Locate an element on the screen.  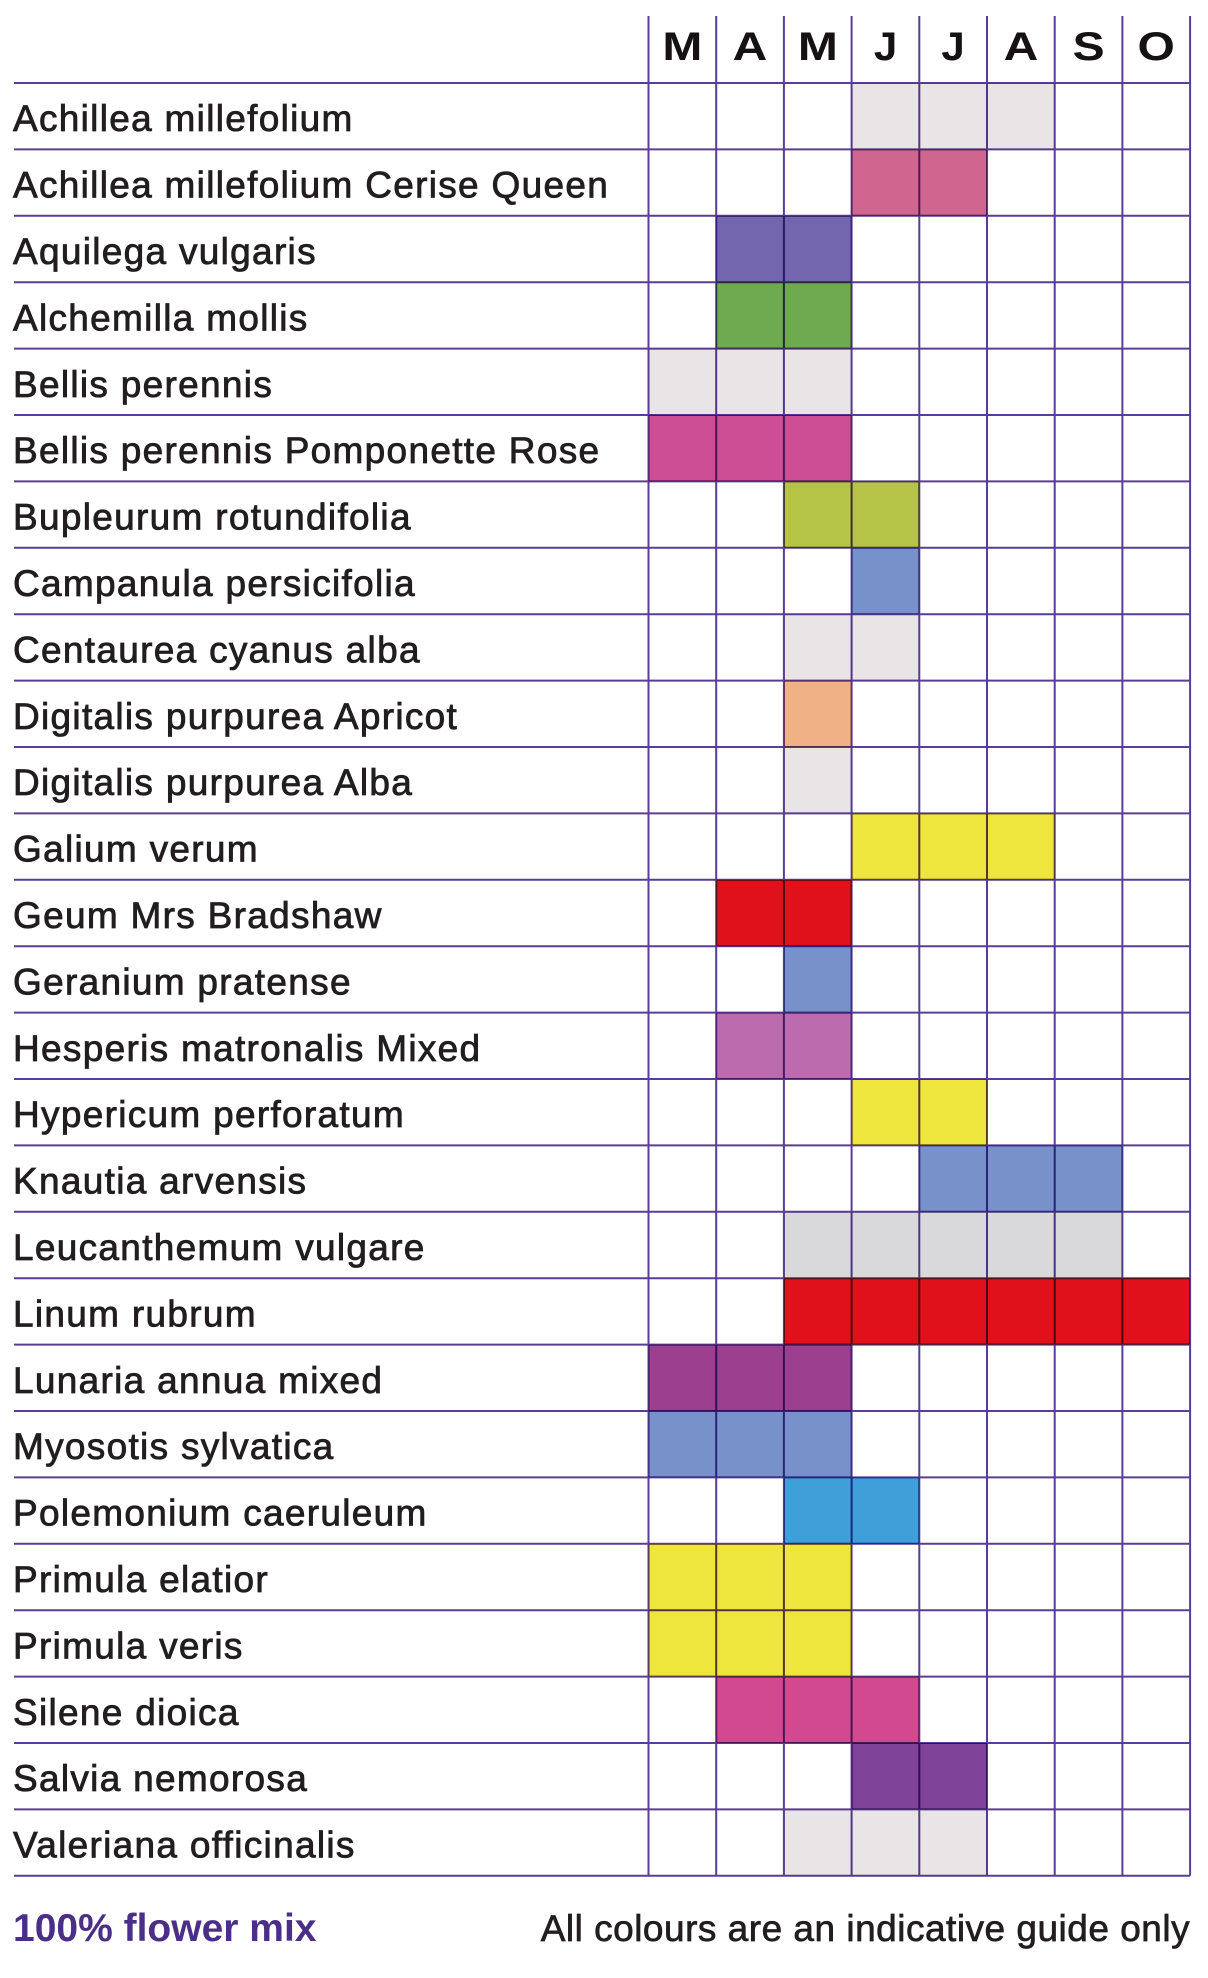
svg-text: Alchemilla mollis is located at coordinates (161, 317).